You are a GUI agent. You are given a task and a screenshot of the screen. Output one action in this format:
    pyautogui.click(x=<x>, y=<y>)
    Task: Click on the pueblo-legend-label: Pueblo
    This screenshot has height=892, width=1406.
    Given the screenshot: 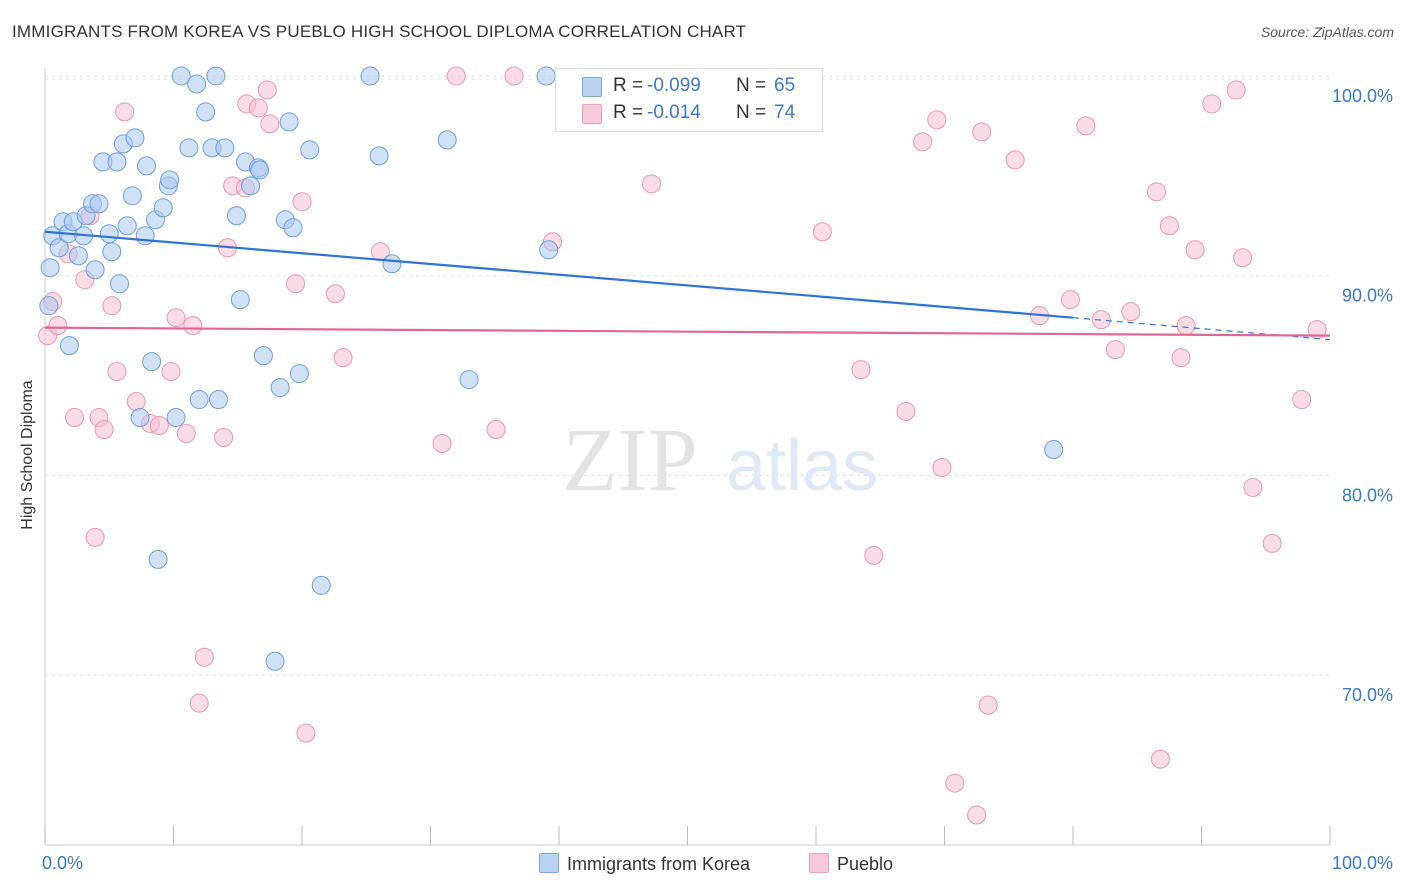 What is the action you would take?
    pyautogui.click(x=865, y=864)
    